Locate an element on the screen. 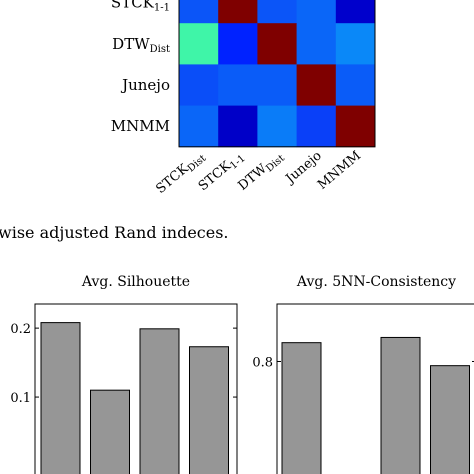  figure-caption: wise adjusted Rand indeces. is located at coordinates (114, 232).